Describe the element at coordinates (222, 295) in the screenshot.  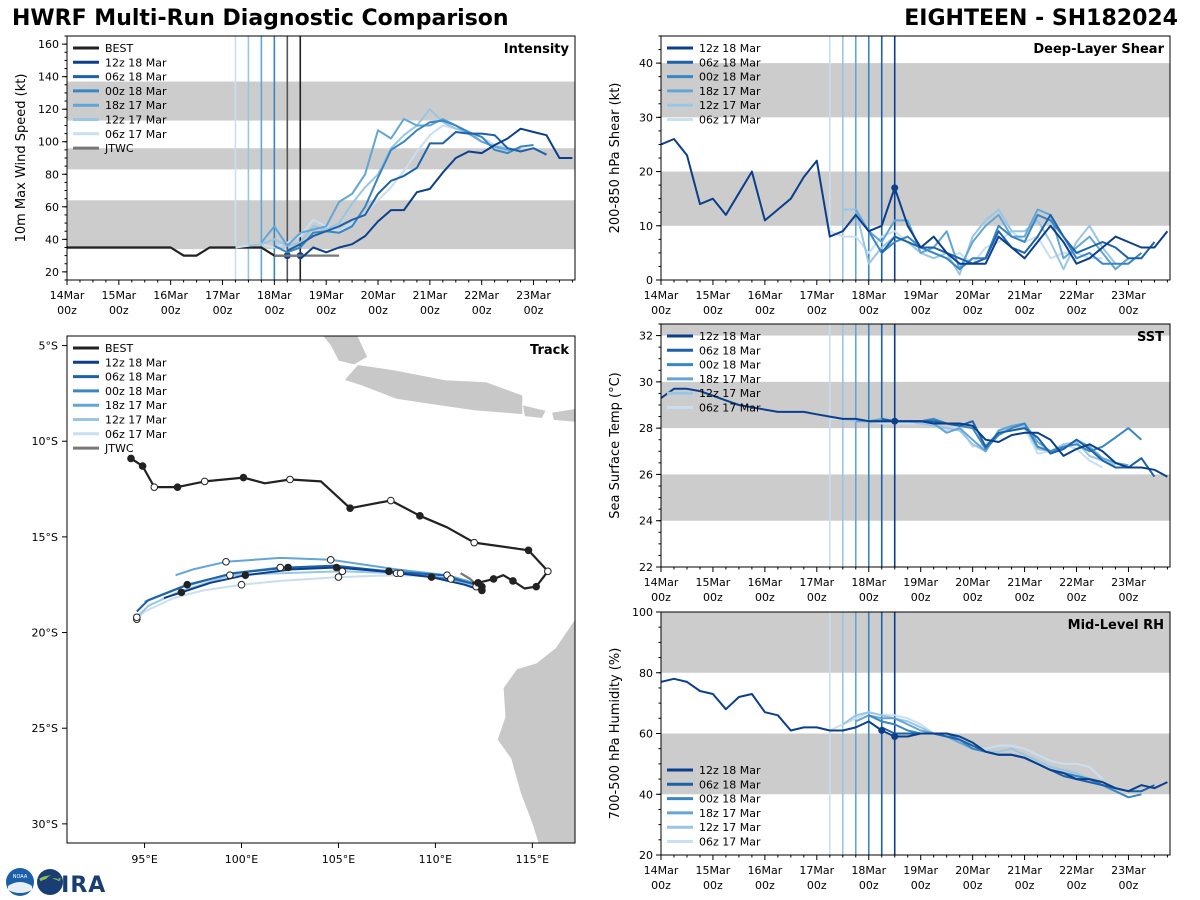
I see `intensity-xtick-label: 17Mar` at that location.